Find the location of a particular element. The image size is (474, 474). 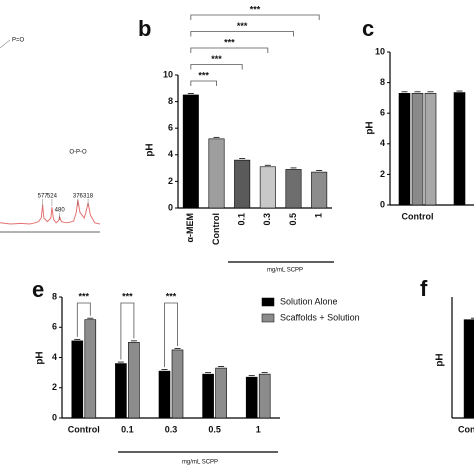

panel: c pH 0 2 4 6 8 10 Control is located at coordinates (418, 118).